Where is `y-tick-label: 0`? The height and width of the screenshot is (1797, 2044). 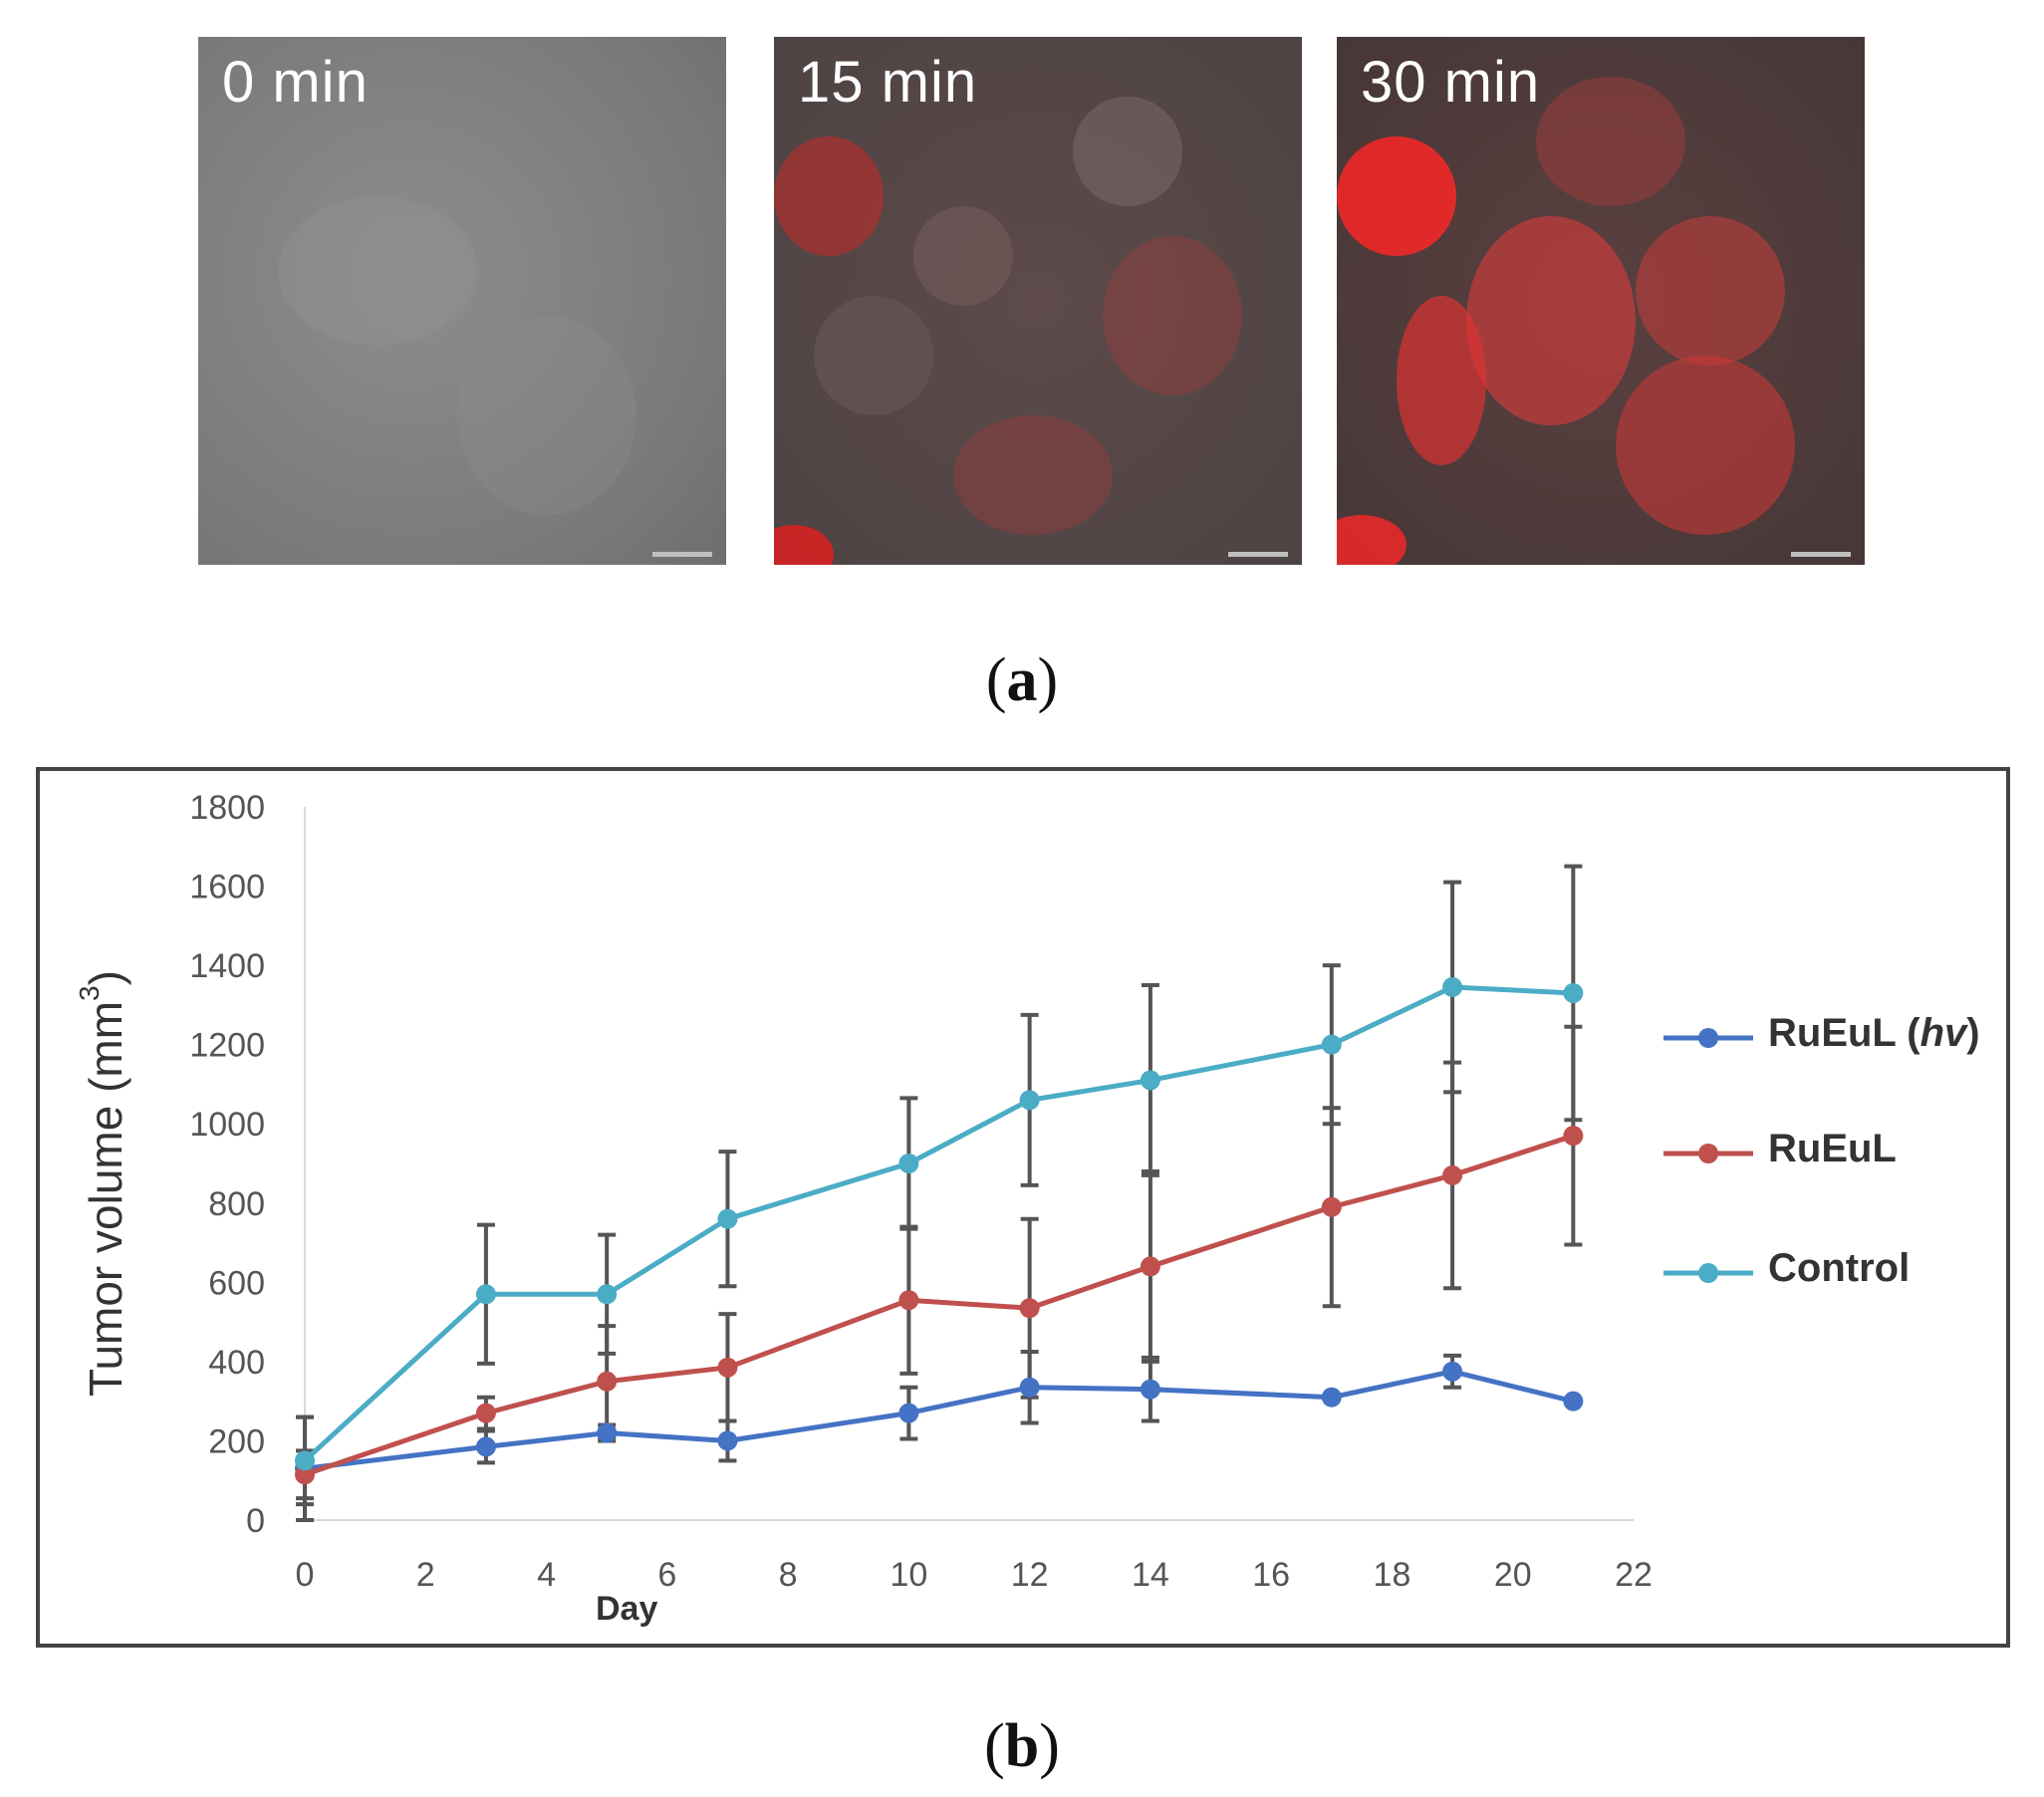 y-tick-label: 0 is located at coordinates (255, 1521).